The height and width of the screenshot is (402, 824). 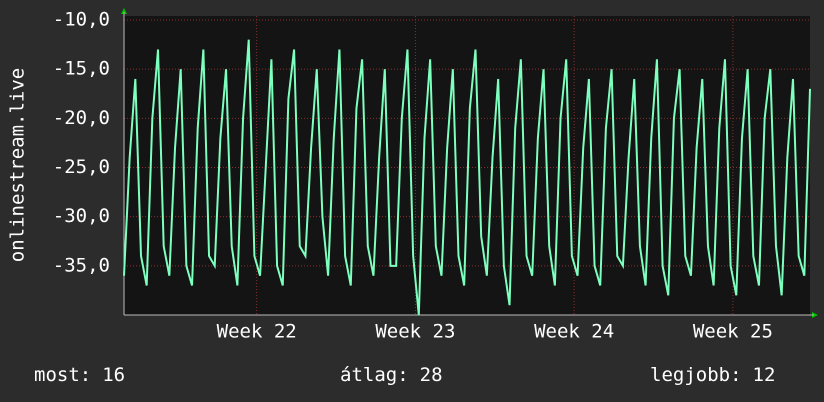 I want to click on y-tick-label: -10,0, so click(x=81, y=20).